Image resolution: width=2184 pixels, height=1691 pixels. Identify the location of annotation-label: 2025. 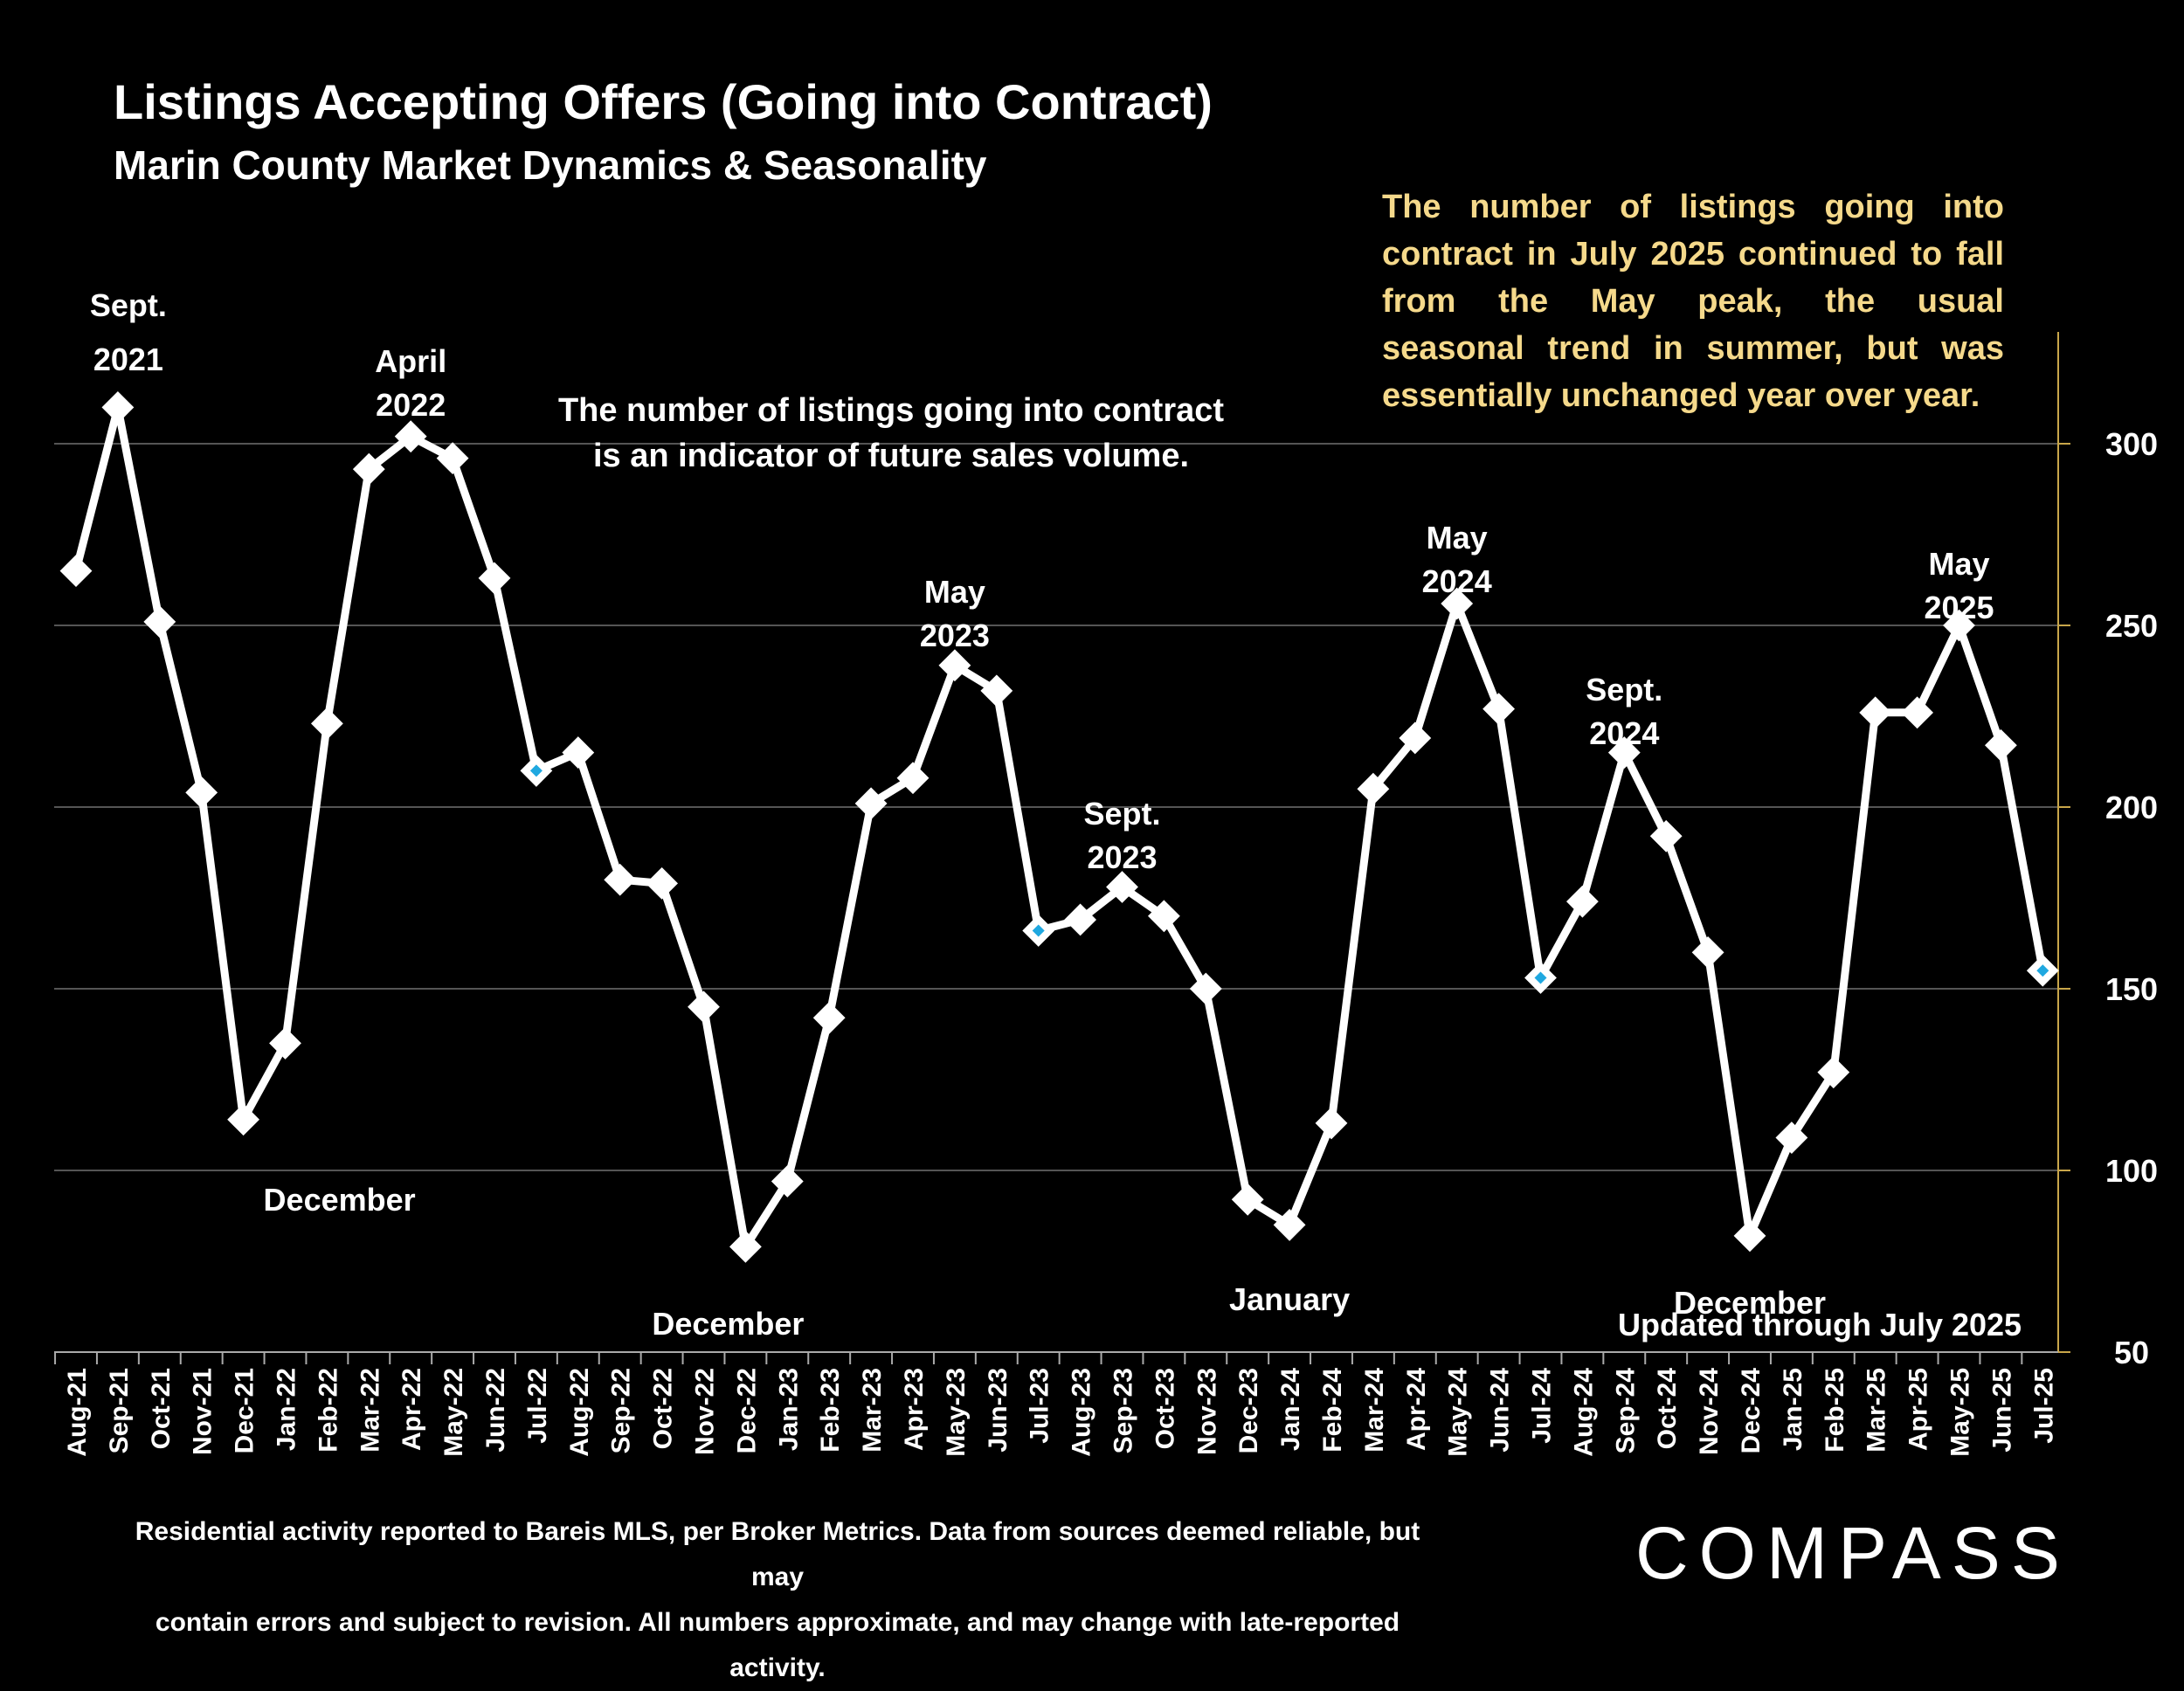
(1959, 607).